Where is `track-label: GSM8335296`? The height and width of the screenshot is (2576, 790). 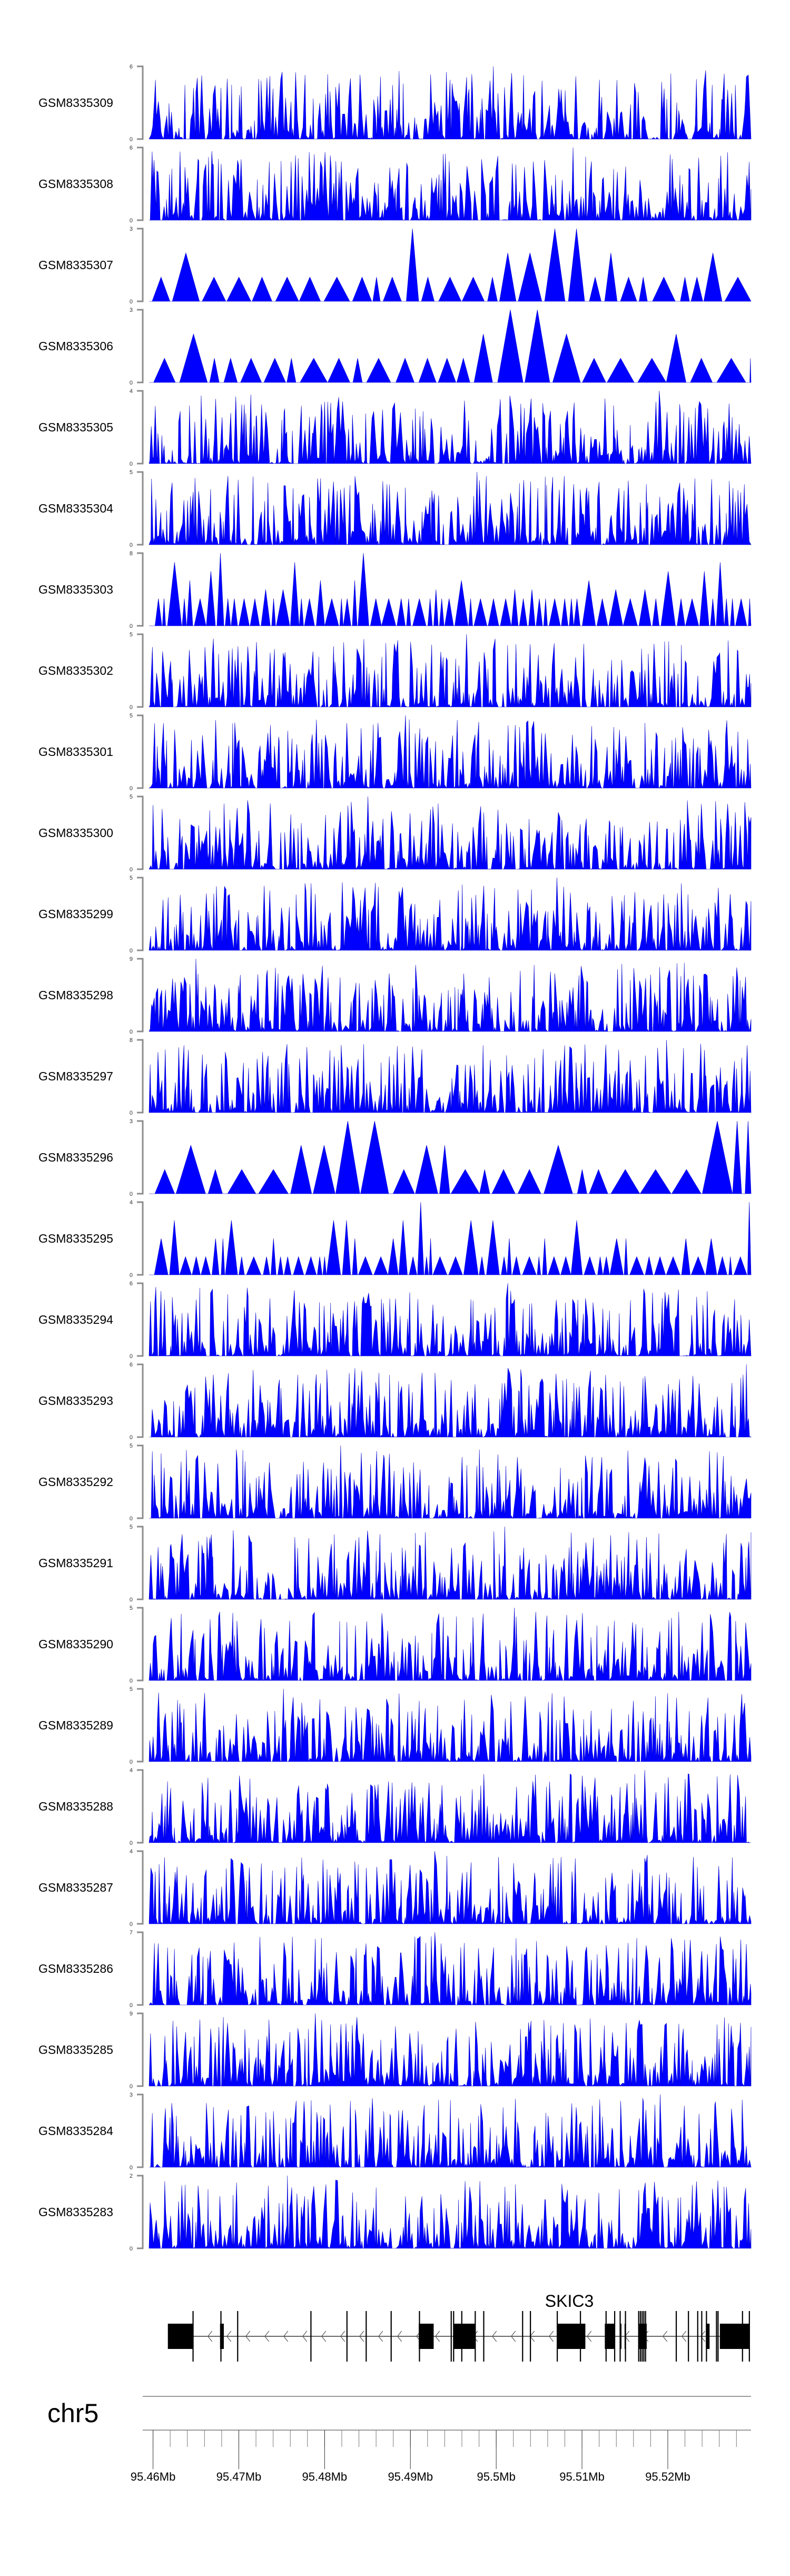 track-label: GSM8335296 is located at coordinates (75, 1157).